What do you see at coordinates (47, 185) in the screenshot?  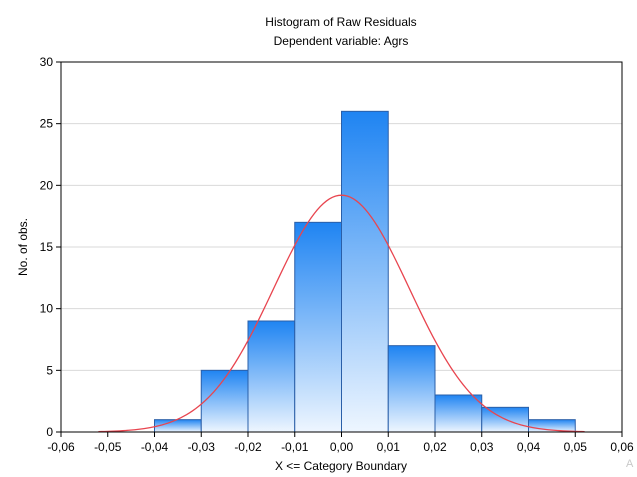 I see `y-tick-label-4: 20` at bounding box center [47, 185].